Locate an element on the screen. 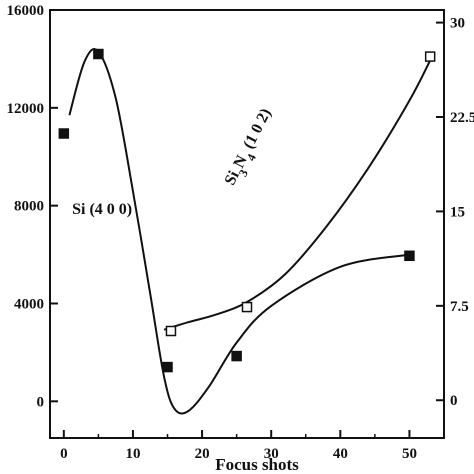 Image resolution: width=474 pixels, height=474 pixels. annotations: Si (4 0 0) Si3N4 (1 0 2) is located at coordinates (176, 162).